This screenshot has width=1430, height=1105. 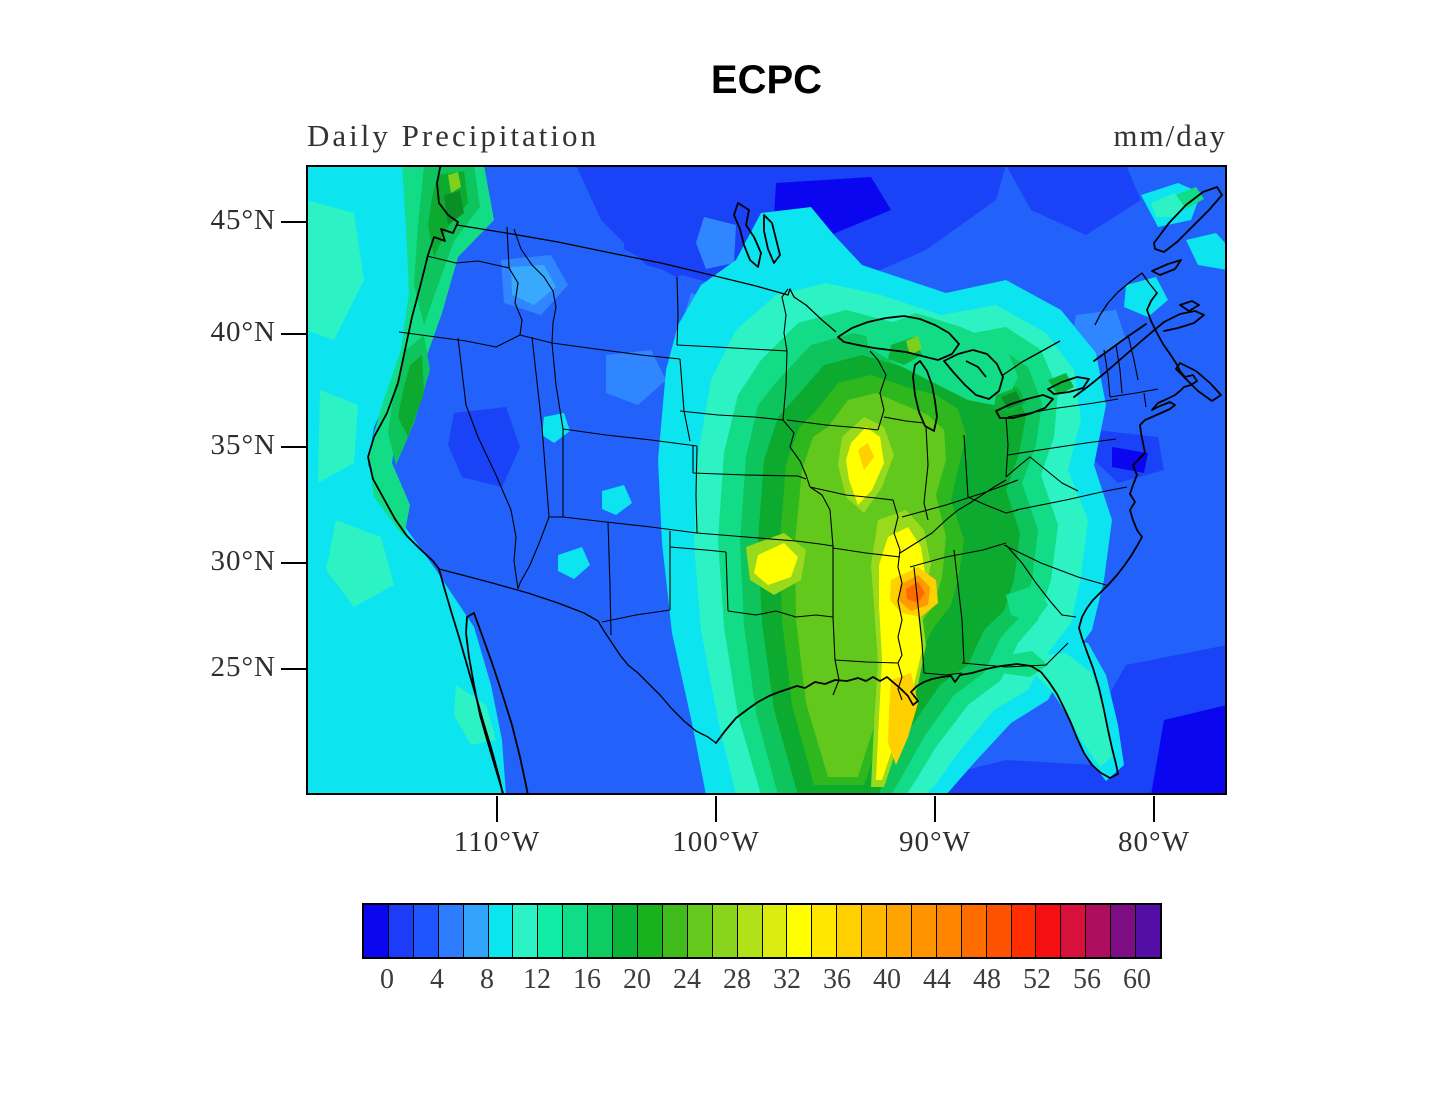 What do you see at coordinates (987, 979) in the screenshot?
I see `colorbar-tick-label: 48` at bounding box center [987, 979].